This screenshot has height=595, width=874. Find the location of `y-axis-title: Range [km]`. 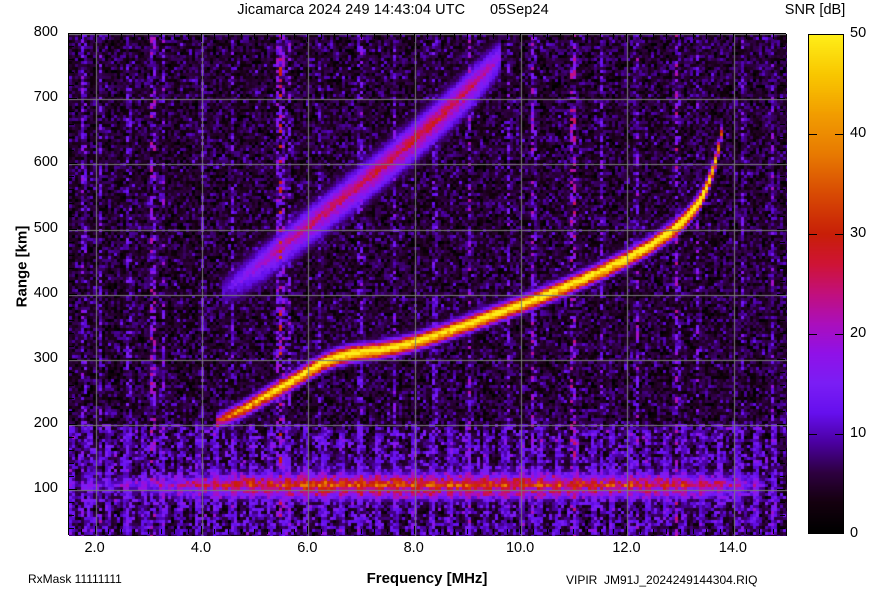

y-axis-title: Range [km] is located at coordinates (22, 266).